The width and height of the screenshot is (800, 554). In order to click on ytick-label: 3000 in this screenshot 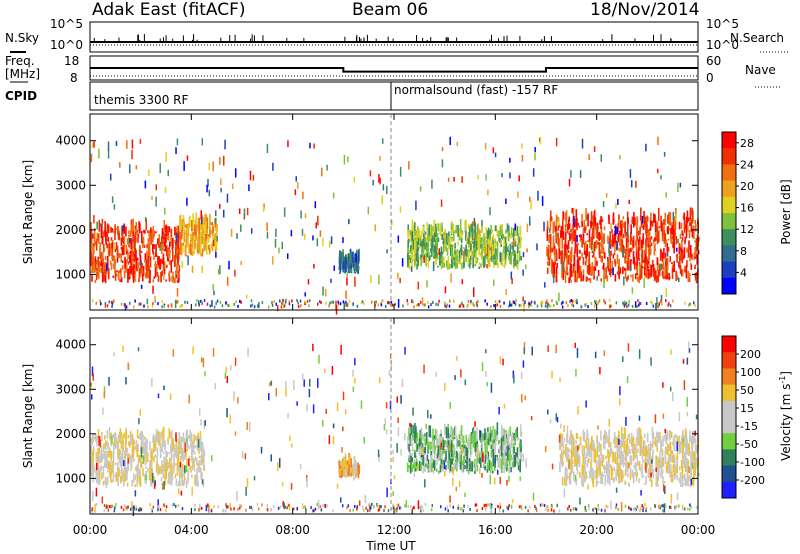, I will do `click(70, 185)`.